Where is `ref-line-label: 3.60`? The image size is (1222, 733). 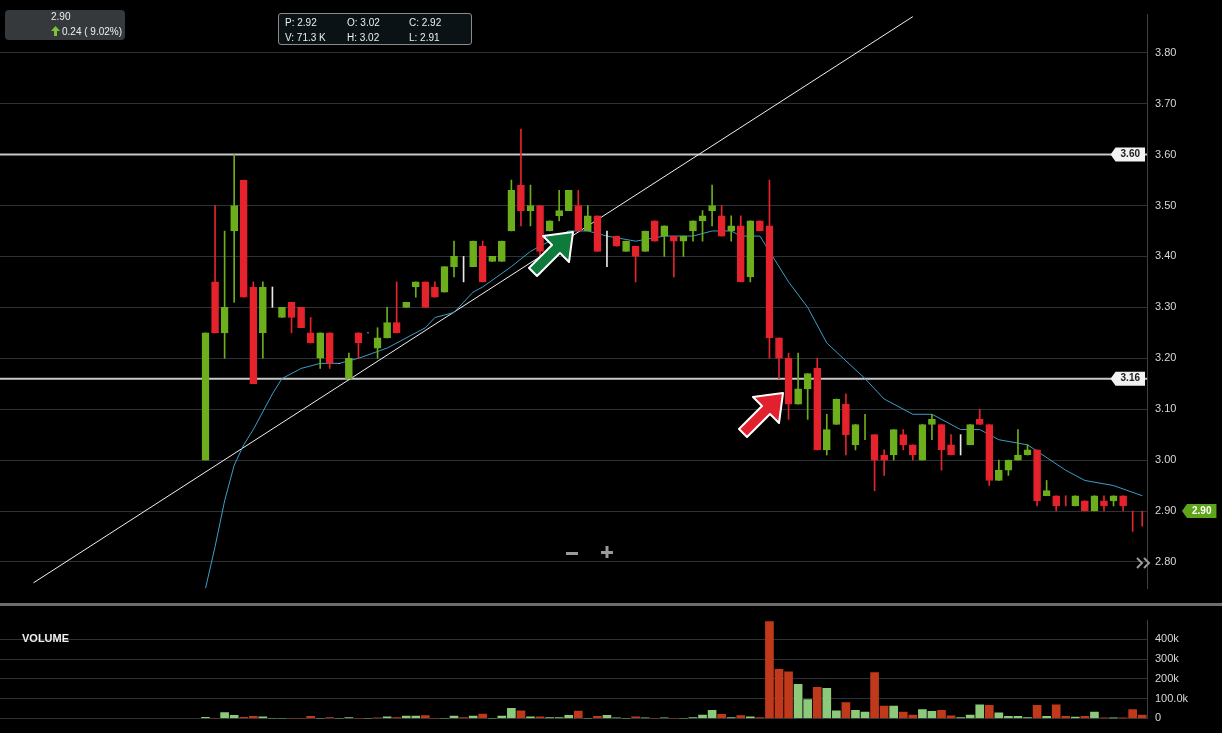
ref-line-label: 3.60 is located at coordinates (1130, 154).